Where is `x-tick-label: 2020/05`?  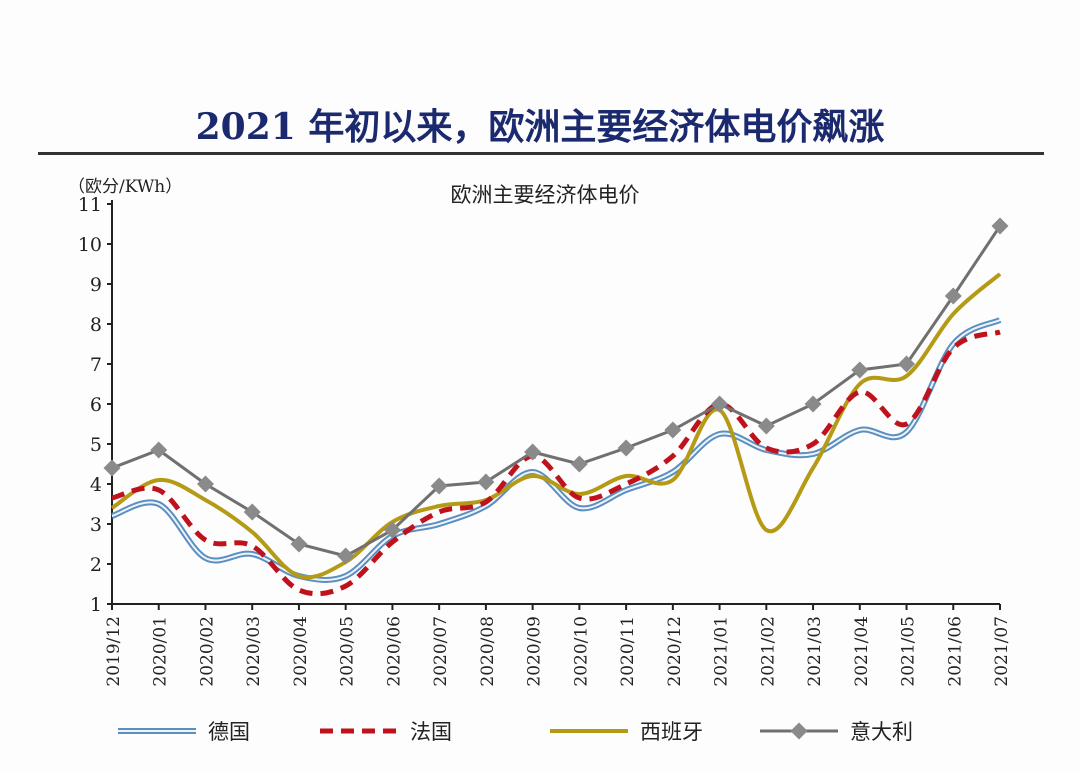
x-tick-label: 2020/05 is located at coordinates (348, 651).